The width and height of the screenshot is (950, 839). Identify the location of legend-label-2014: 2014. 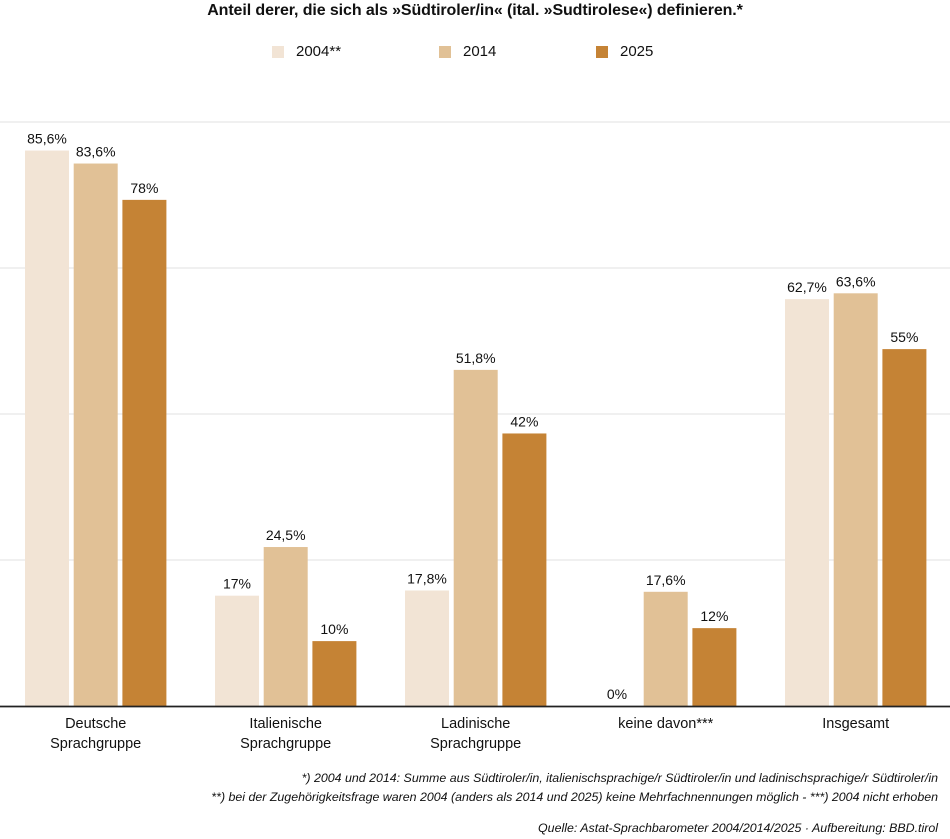
(480, 51).